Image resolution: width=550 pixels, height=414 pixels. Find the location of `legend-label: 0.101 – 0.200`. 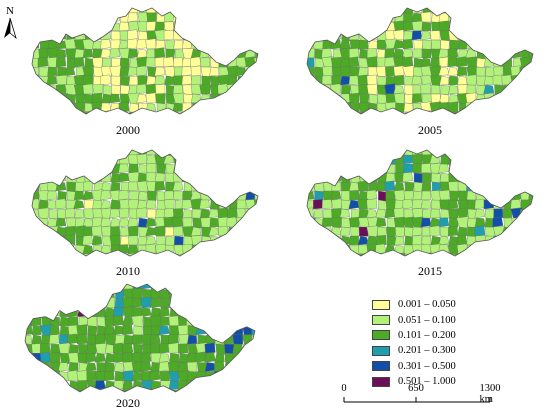

legend-label: 0.101 – 0.200 is located at coordinates (427, 335).